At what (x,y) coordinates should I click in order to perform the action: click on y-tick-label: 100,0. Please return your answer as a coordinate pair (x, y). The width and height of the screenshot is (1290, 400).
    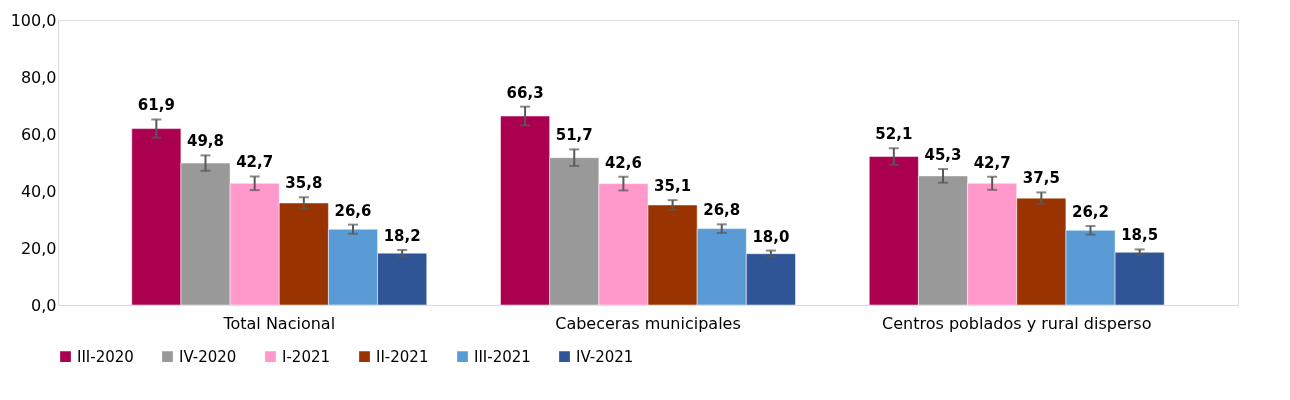
    Looking at the image, I should click on (33, 20).